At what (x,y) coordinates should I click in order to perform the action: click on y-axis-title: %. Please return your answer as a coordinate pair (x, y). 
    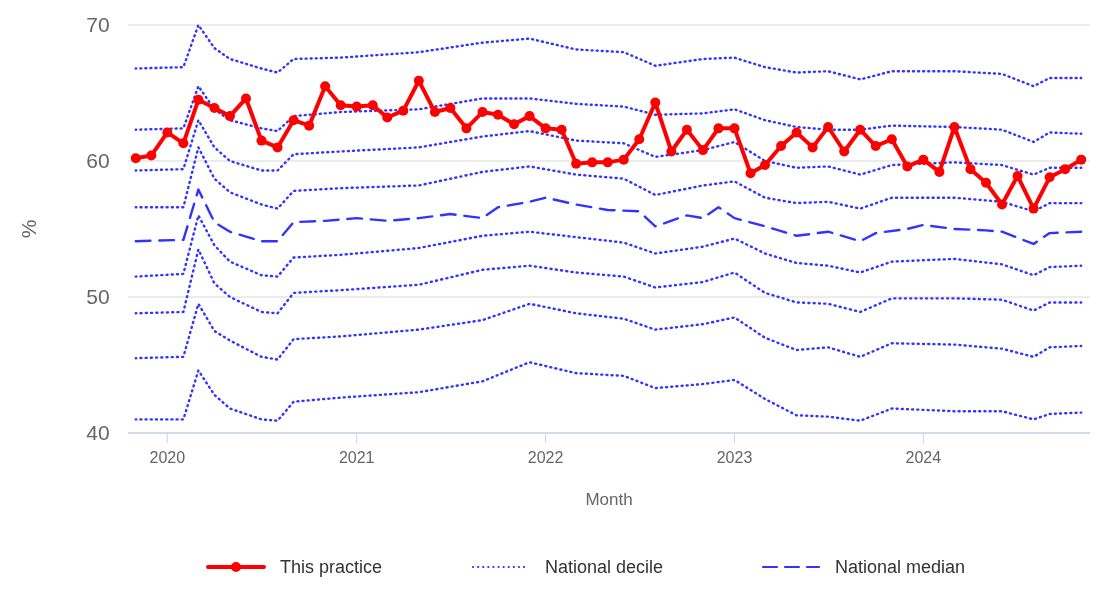
    Looking at the image, I should click on (28, 229).